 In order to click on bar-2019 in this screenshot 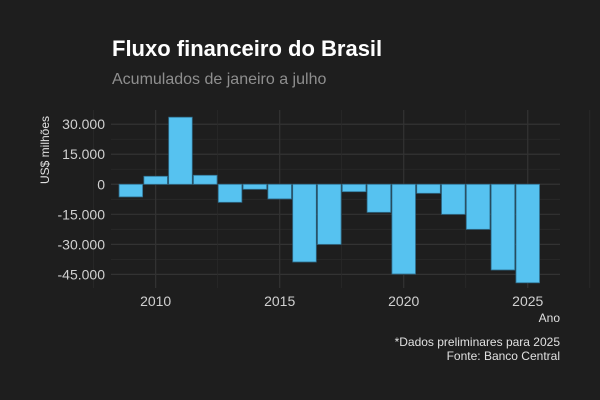, I will do `click(379, 198)`.